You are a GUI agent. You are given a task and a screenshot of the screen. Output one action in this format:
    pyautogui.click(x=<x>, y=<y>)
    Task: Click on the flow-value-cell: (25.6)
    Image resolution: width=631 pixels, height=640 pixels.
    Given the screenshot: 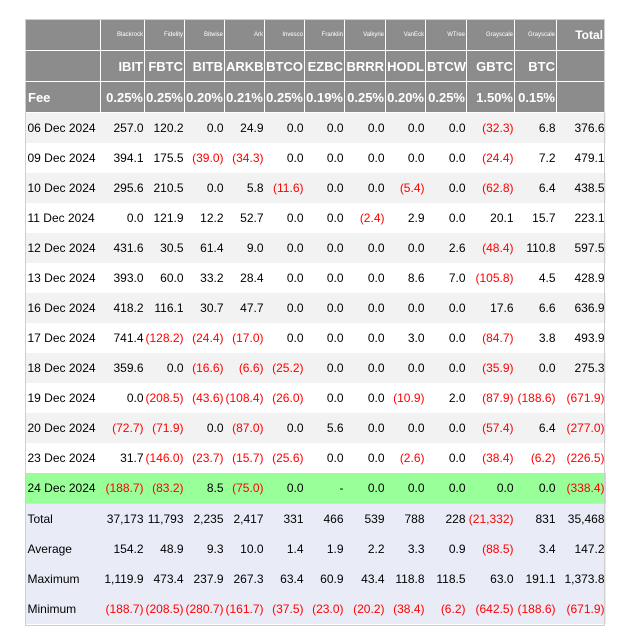 What is the action you would take?
    pyautogui.click(x=284, y=458)
    